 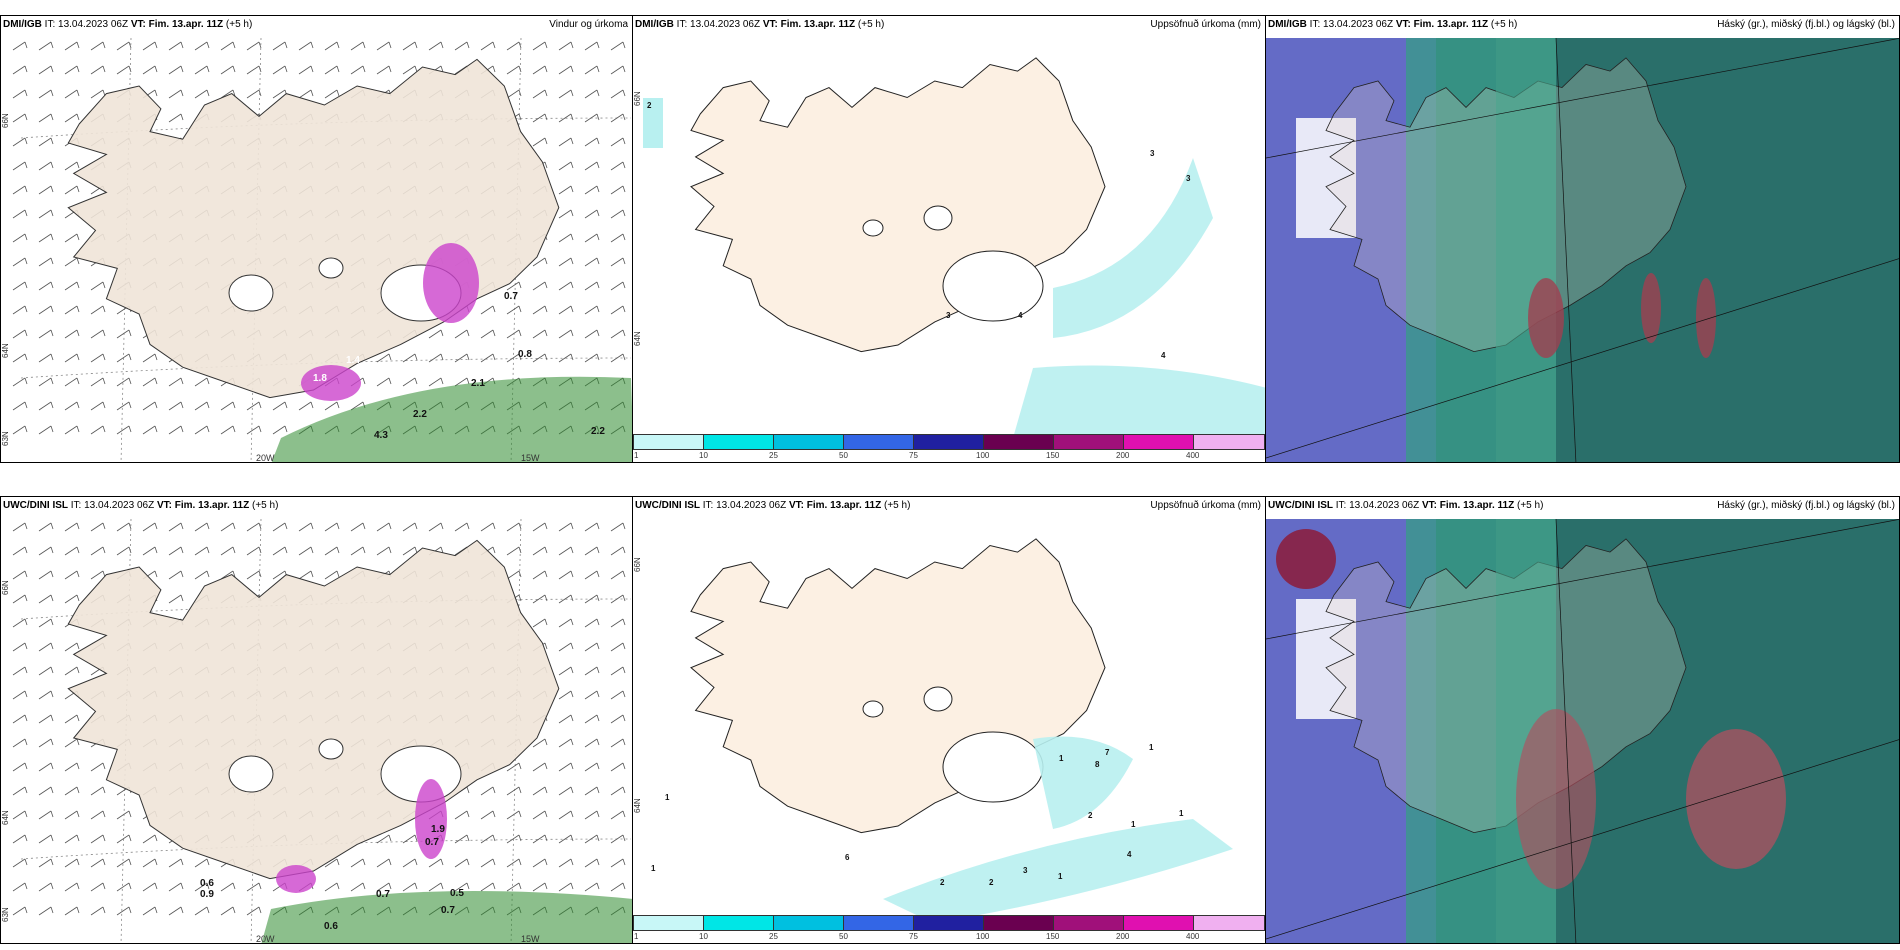 I want to click on panel-title: Vindur og úrkoma, so click(x=588, y=24).